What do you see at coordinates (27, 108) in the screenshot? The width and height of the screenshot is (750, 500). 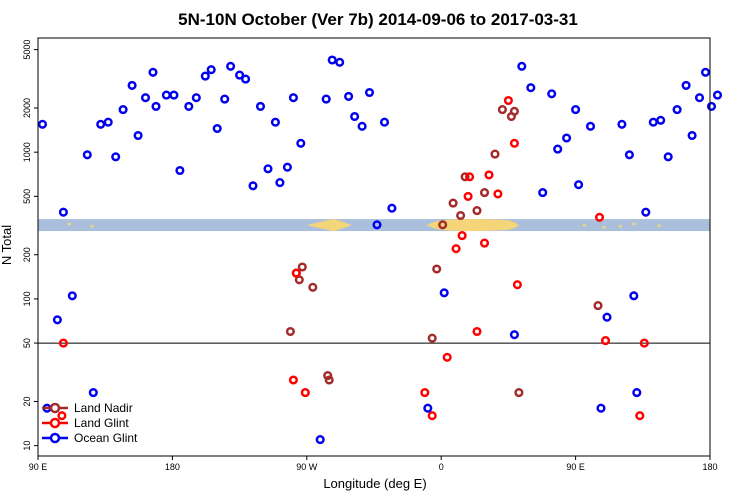 I see `y-tick-label: 2000` at bounding box center [27, 108].